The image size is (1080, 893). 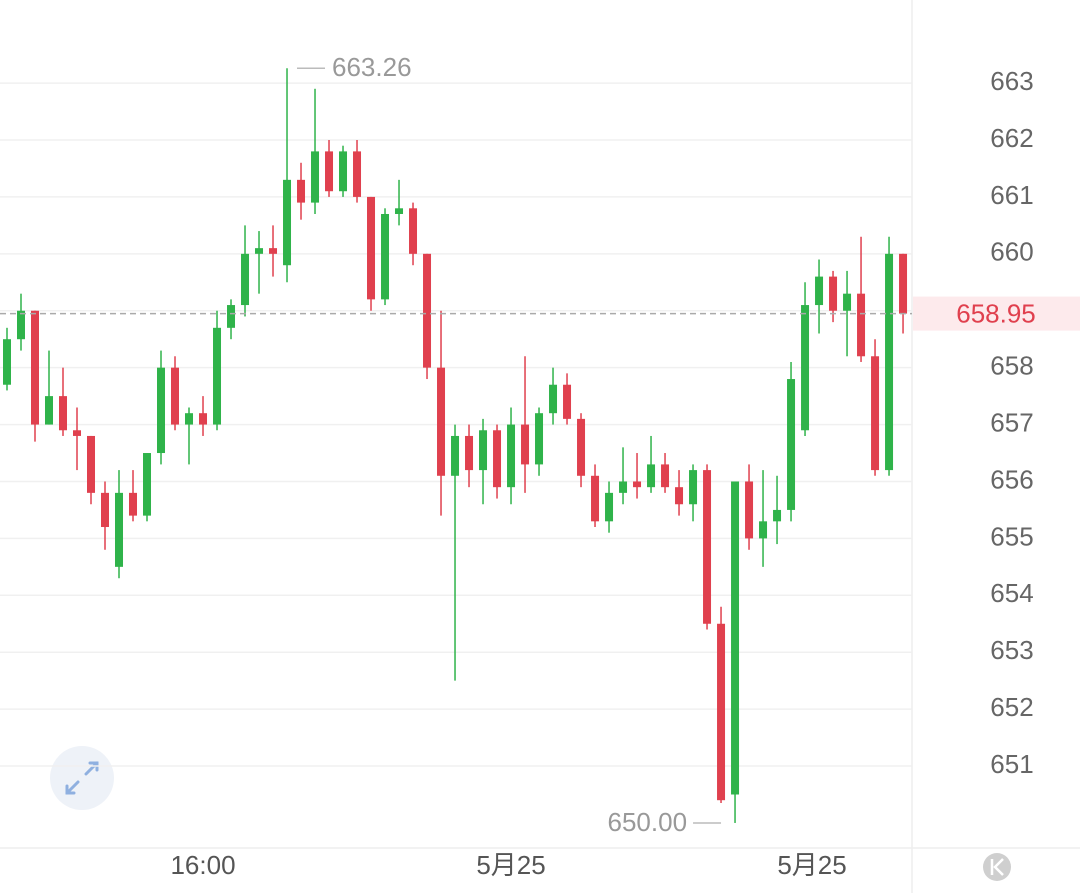 I want to click on y-tick-label: 660, so click(x=1011, y=252).